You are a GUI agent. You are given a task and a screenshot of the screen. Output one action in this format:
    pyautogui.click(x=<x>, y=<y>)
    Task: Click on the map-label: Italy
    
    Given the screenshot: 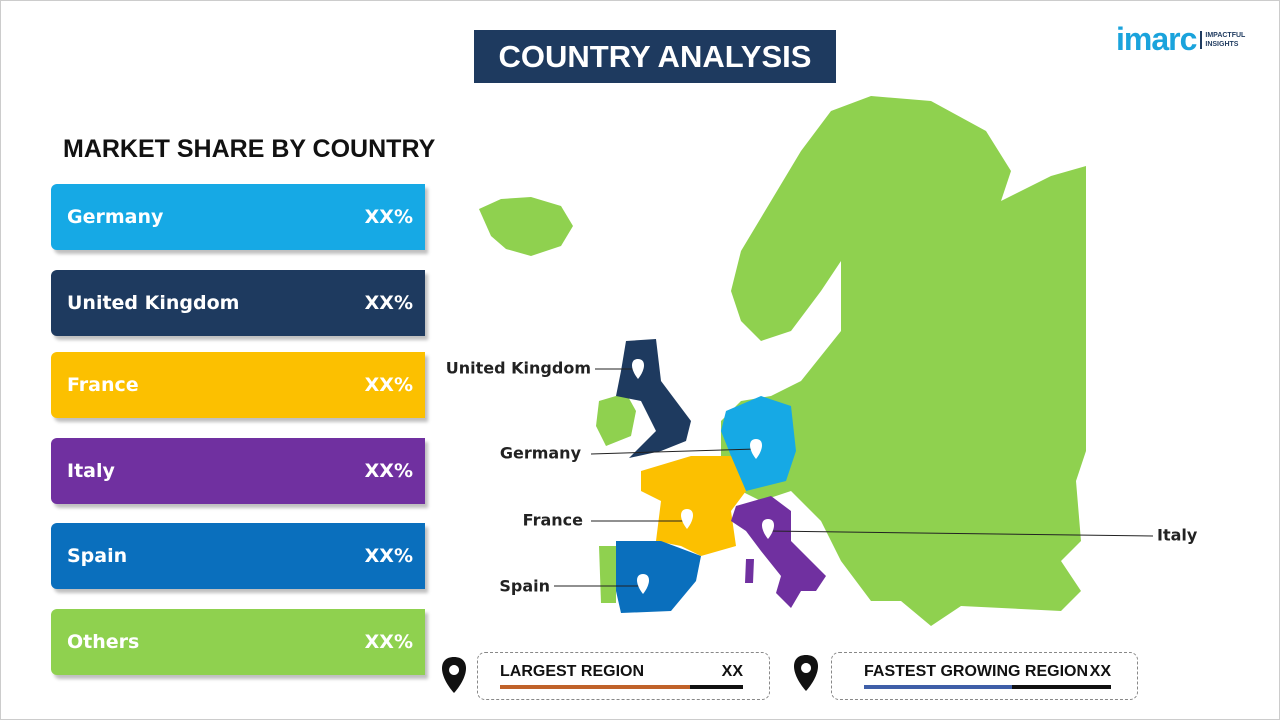 What is the action you would take?
    pyautogui.click(x=1177, y=535)
    